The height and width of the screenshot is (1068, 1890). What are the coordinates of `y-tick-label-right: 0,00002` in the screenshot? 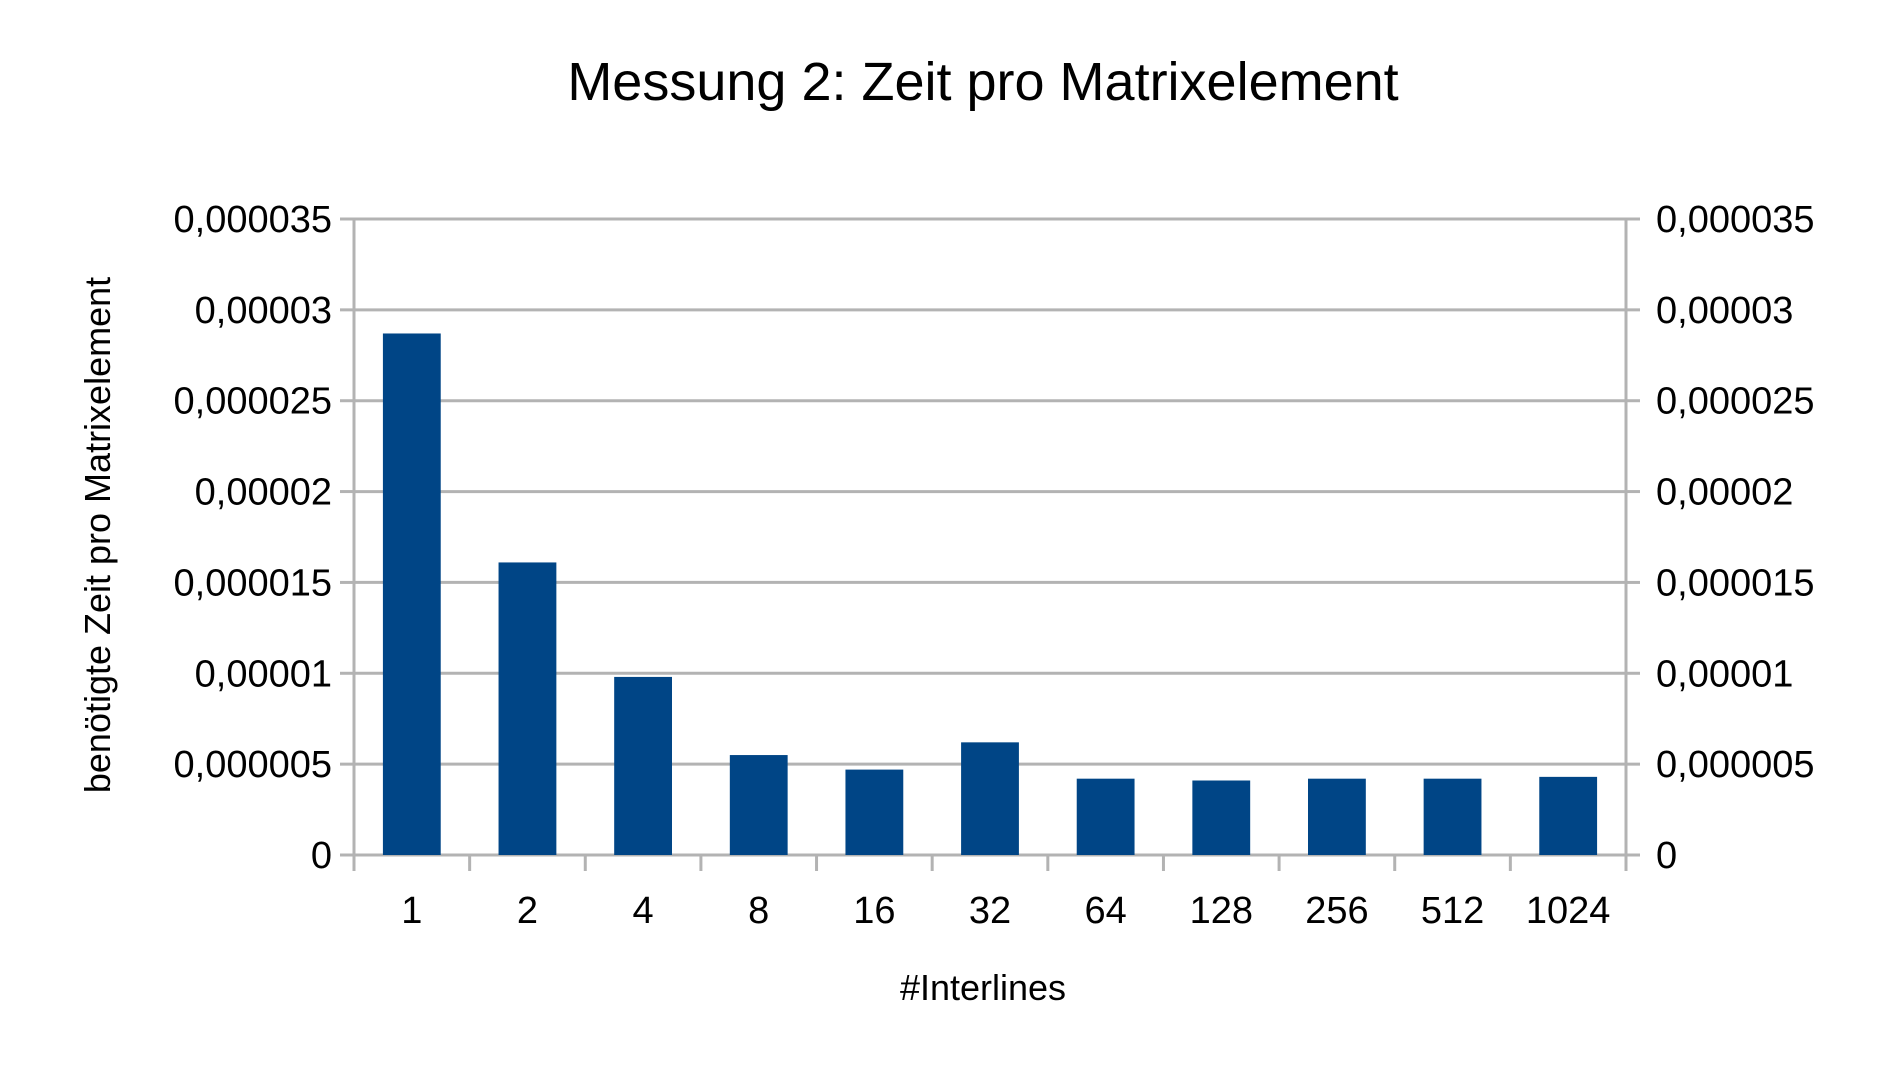 It's located at (1724, 493).